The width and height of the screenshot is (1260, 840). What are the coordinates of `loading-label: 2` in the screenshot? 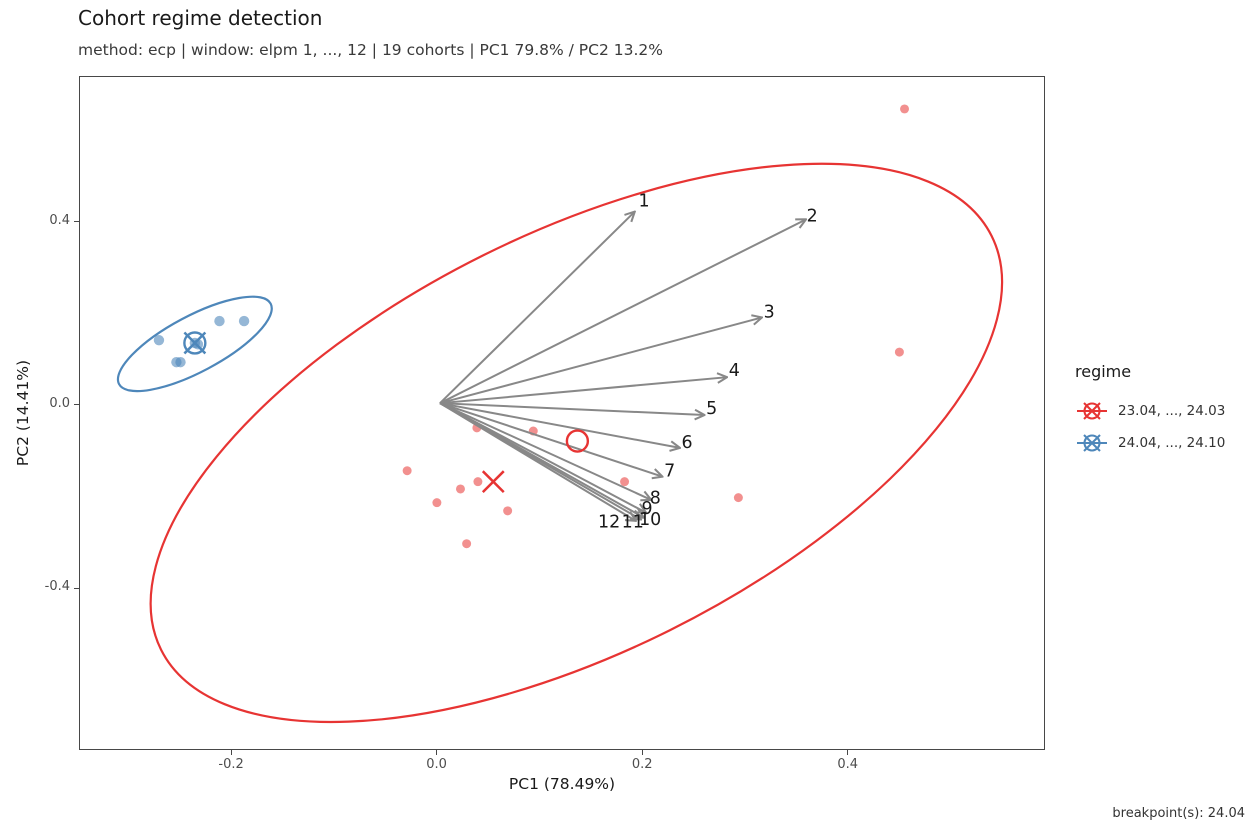 It's located at (812, 217).